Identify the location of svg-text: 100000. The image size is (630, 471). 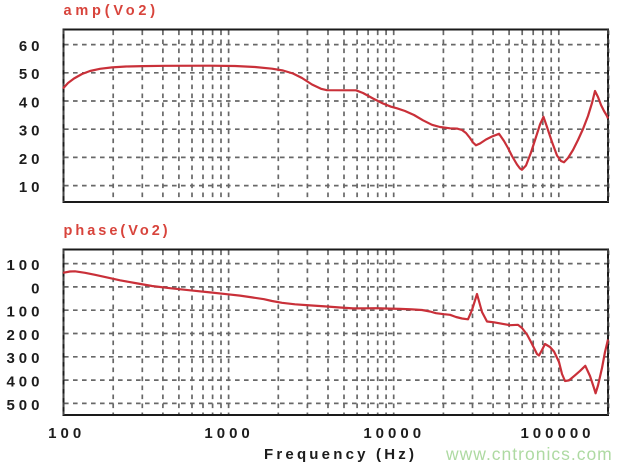
(557, 433).